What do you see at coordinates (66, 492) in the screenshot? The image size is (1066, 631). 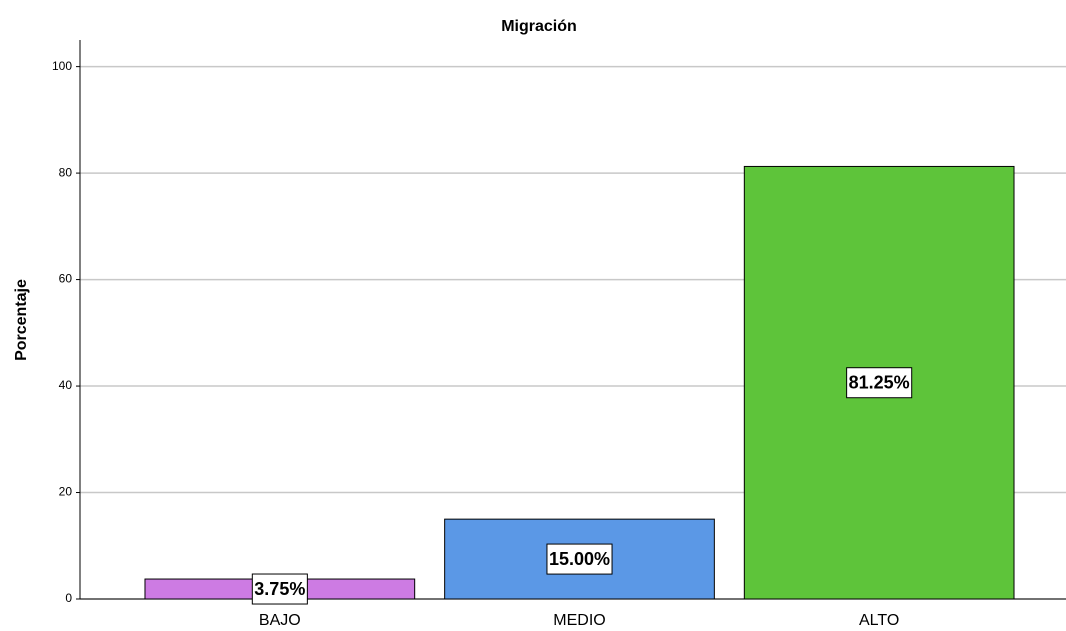 I see `y-tick-label: 20` at bounding box center [66, 492].